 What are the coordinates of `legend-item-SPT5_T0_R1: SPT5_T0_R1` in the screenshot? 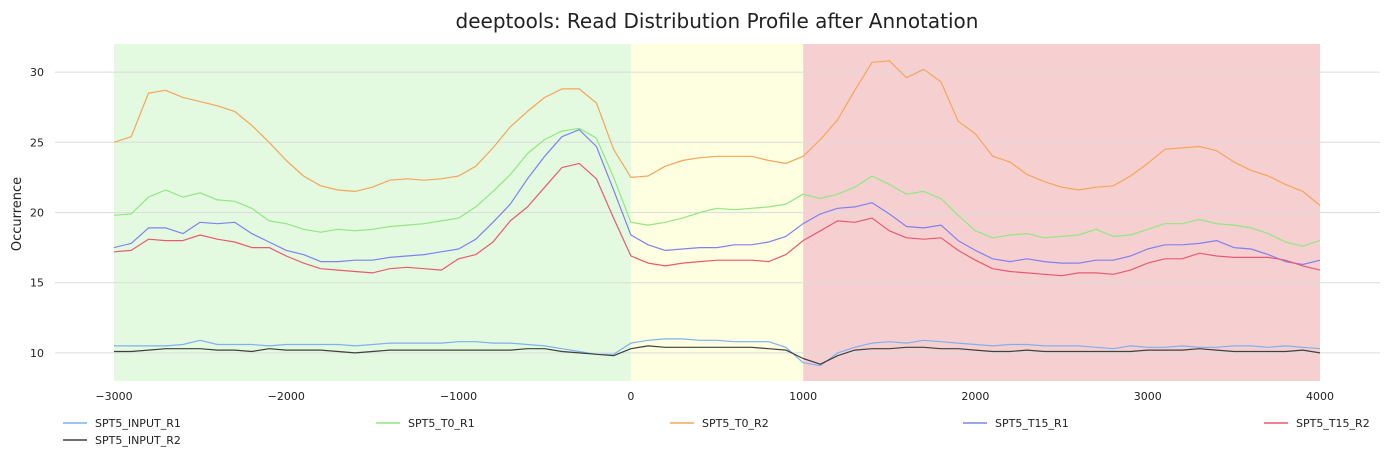 It's located at (425, 423).